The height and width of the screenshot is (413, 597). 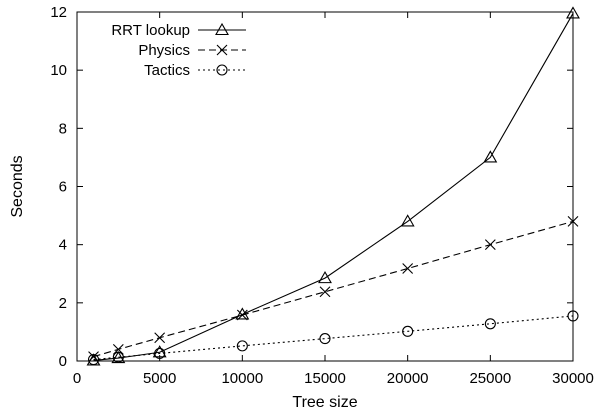 What do you see at coordinates (63, 303) in the screenshot?
I see `y-tick-label: 2` at bounding box center [63, 303].